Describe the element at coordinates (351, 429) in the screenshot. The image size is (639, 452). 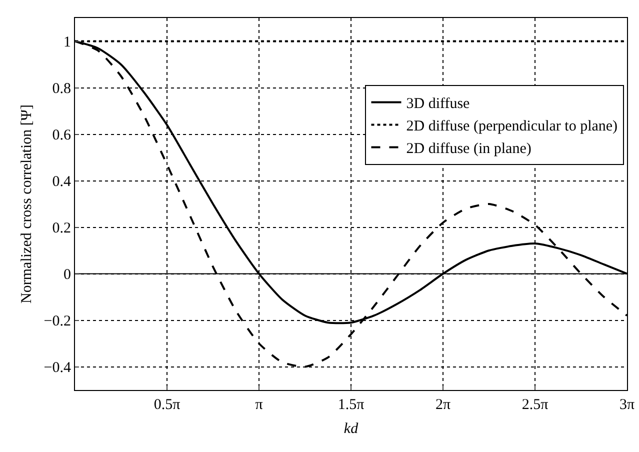
I see `x-axis-title: kd` at that location.